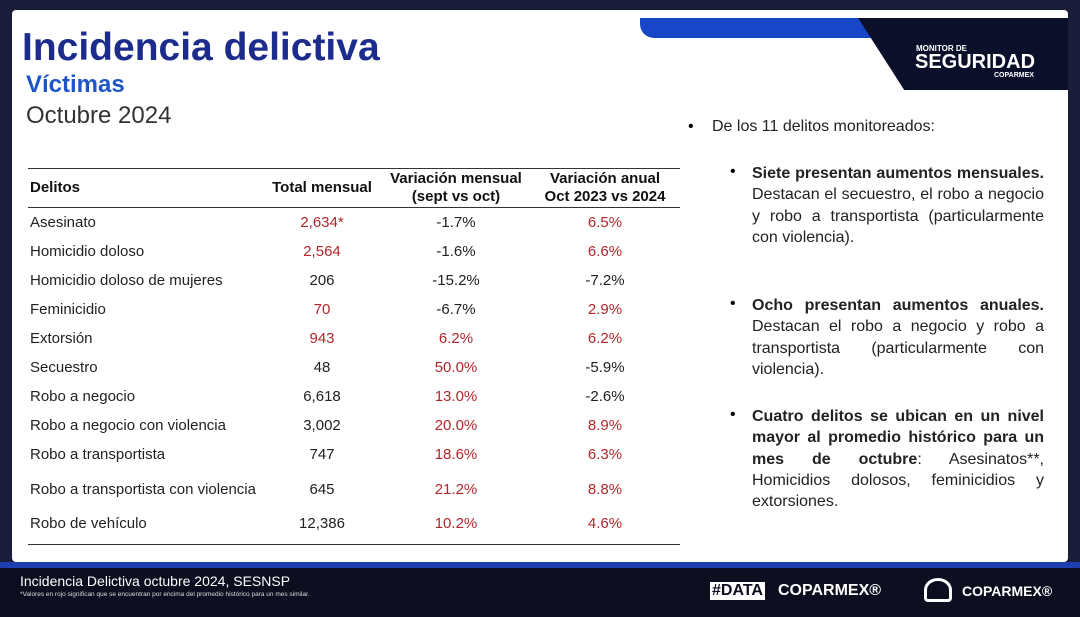  What do you see at coordinates (456, 222) in the screenshot?
I see `table-cell: -1.7%` at bounding box center [456, 222].